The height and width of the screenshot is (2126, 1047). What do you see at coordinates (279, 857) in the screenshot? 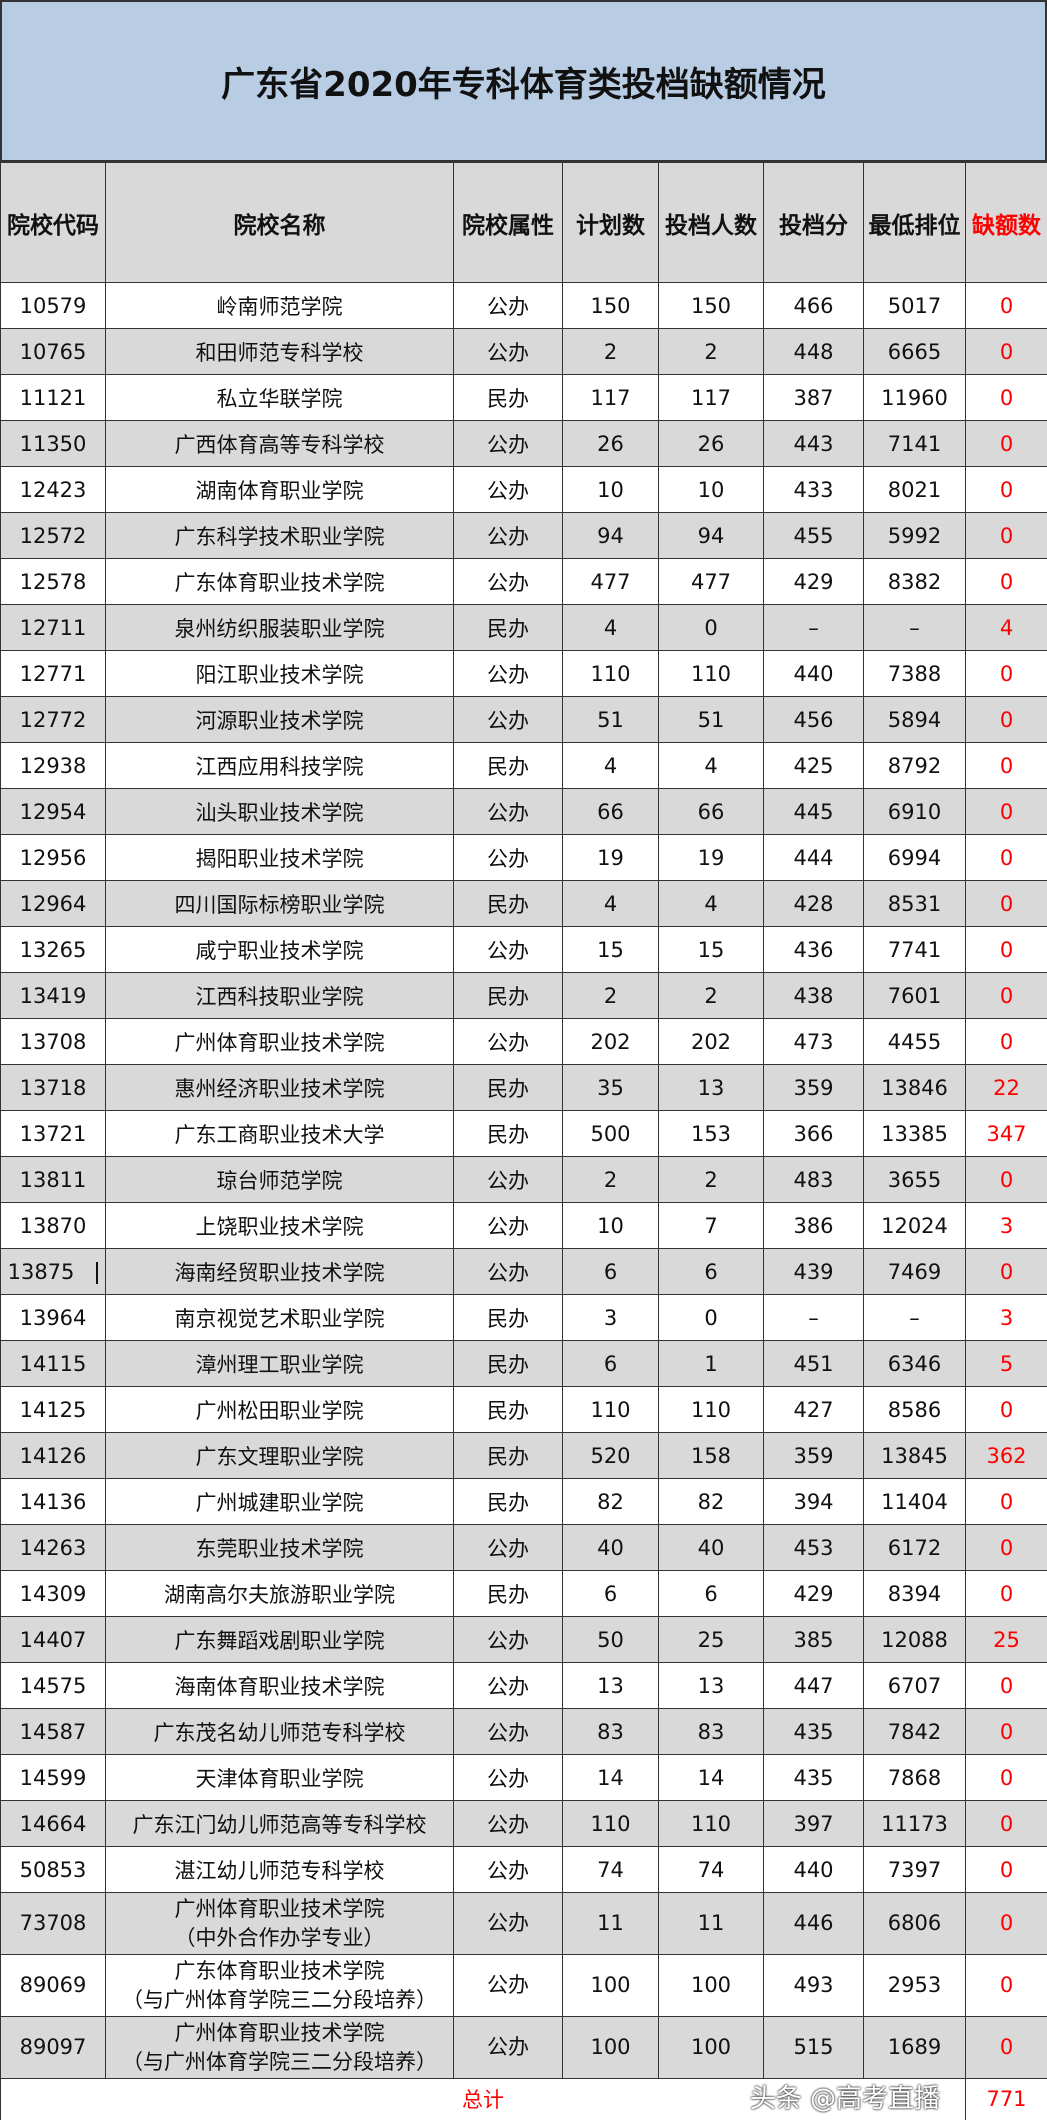
I see `cell-name: 揭阳职业技术学院` at bounding box center [279, 857].